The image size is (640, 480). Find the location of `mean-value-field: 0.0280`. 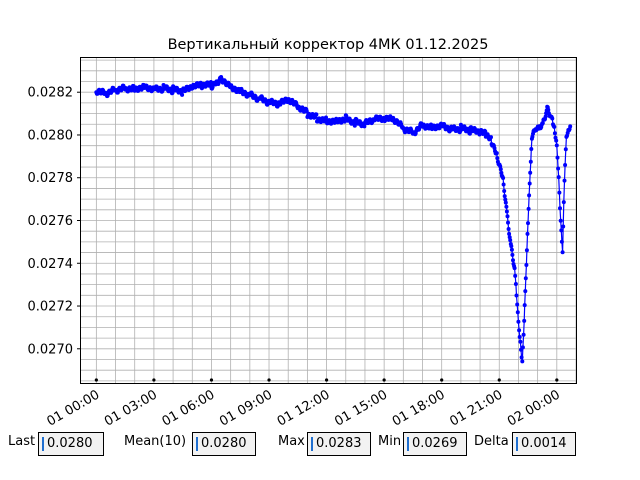

mean-value-field: 0.0280 is located at coordinates (224, 444).